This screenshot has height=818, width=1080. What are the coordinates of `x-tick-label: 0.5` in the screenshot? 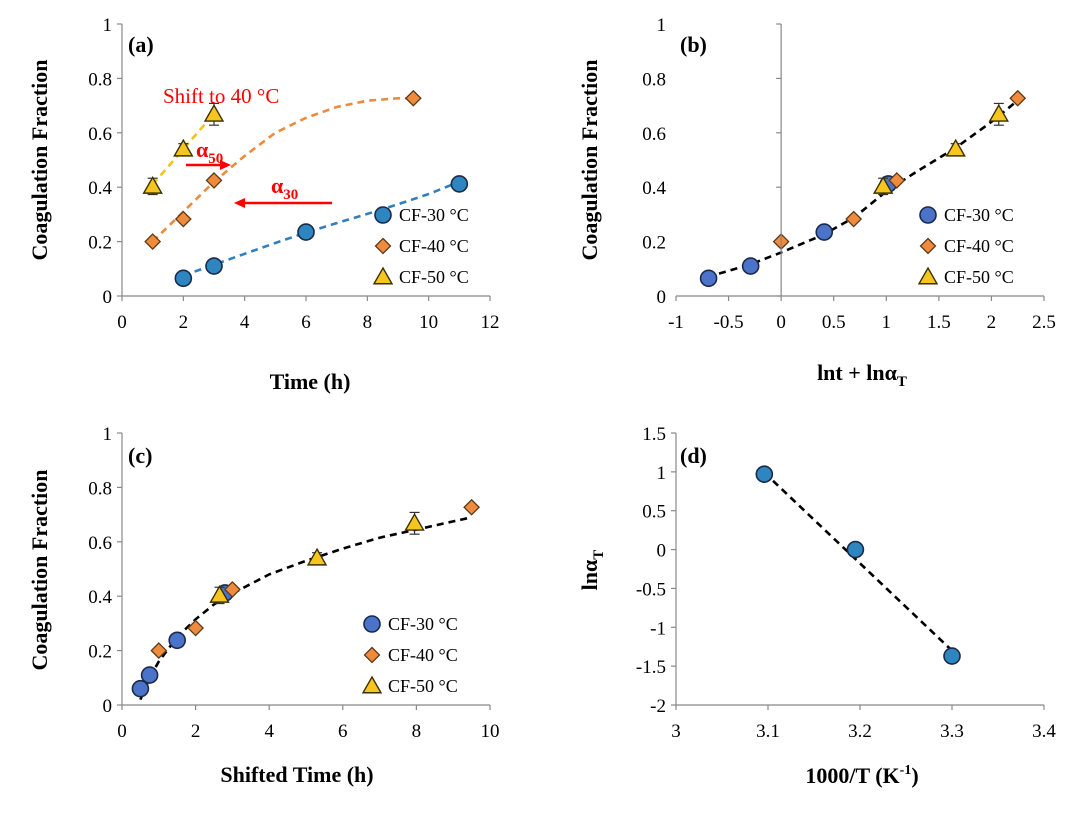 It's located at (834, 322).